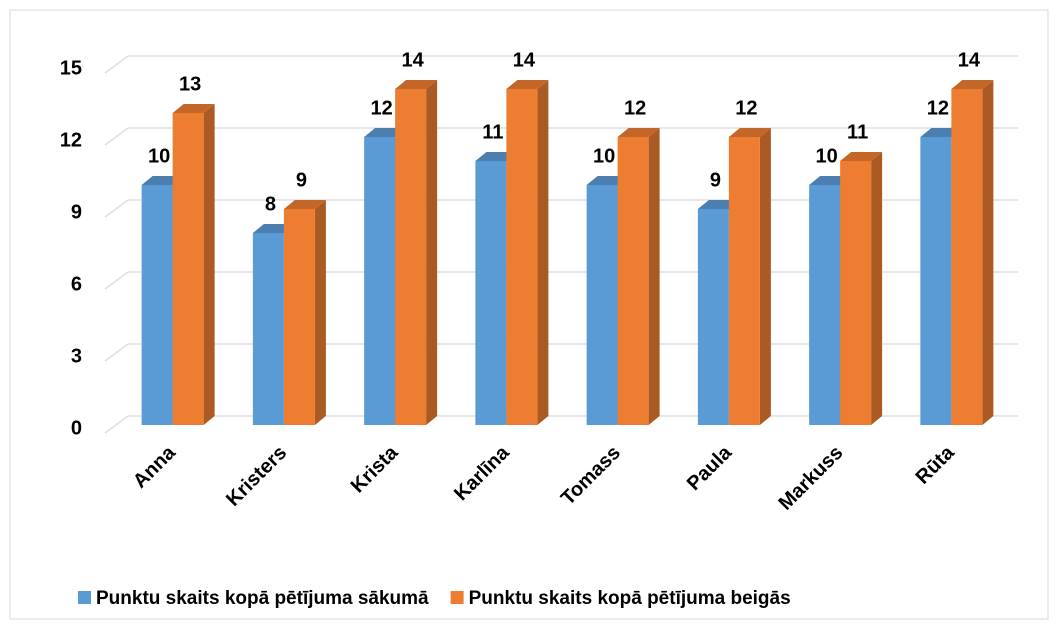  I want to click on value-label: 8, so click(270, 204).